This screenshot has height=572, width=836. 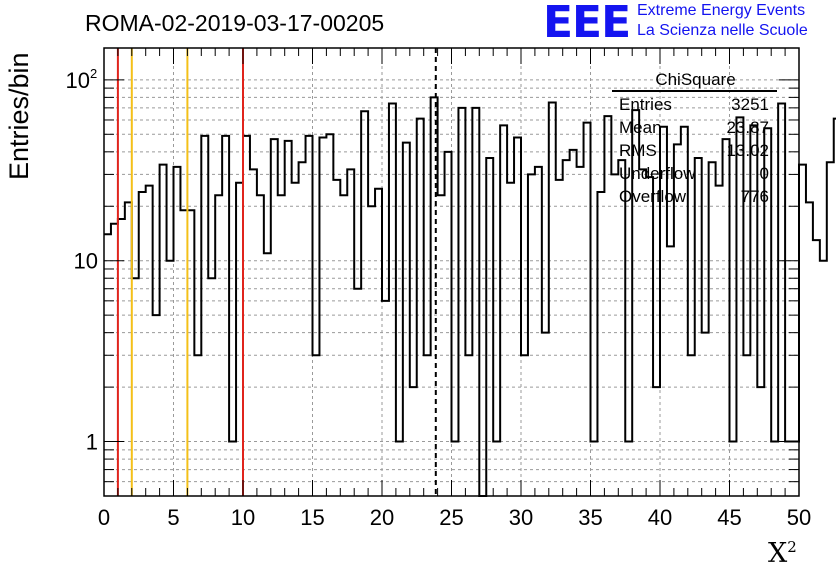 What do you see at coordinates (695, 79) in the screenshot?
I see `stats-title: ChiSquare` at bounding box center [695, 79].